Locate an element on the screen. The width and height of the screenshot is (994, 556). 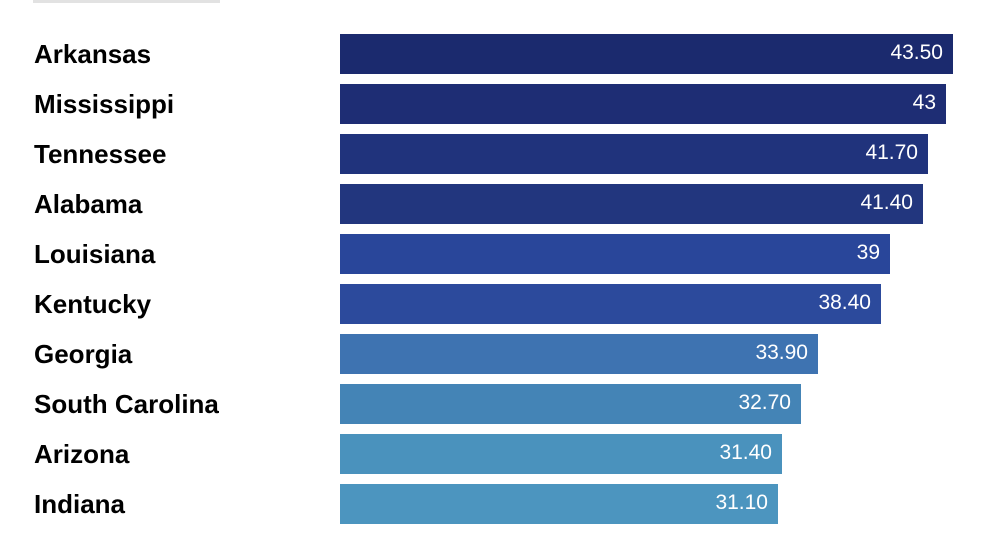
category-label: Arkansas is located at coordinates (92, 54).